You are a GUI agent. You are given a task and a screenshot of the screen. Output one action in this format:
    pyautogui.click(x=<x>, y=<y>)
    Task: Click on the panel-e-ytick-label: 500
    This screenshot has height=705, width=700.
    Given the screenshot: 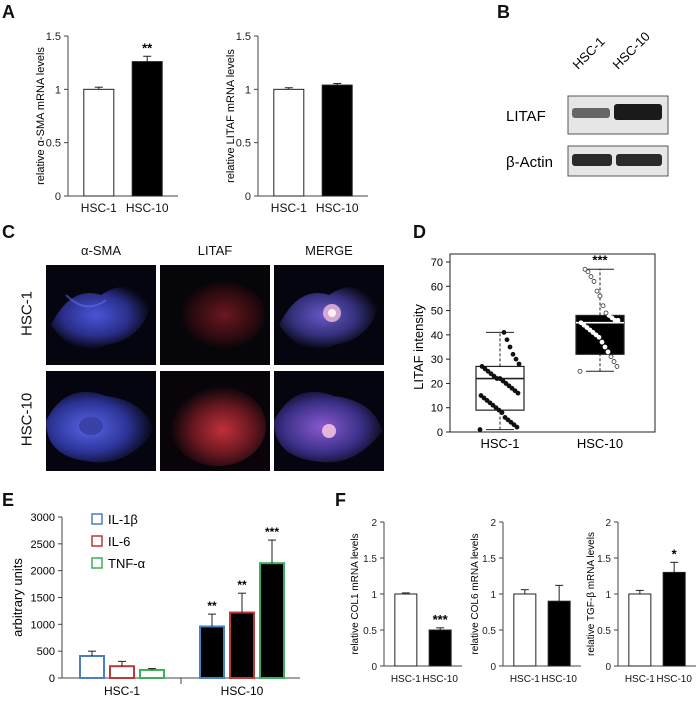 What is the action you would take?
    pyautogui.click(x=46, y=652)
    